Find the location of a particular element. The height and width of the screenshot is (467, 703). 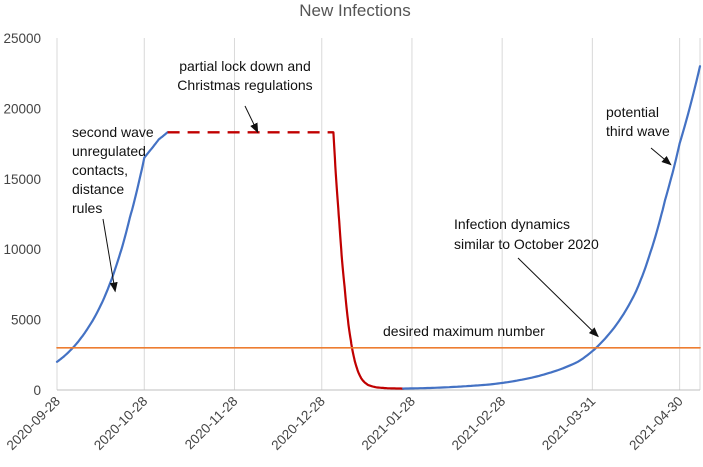

x-tick-label: 2020-11-28 is located at coordinates (211, 423).